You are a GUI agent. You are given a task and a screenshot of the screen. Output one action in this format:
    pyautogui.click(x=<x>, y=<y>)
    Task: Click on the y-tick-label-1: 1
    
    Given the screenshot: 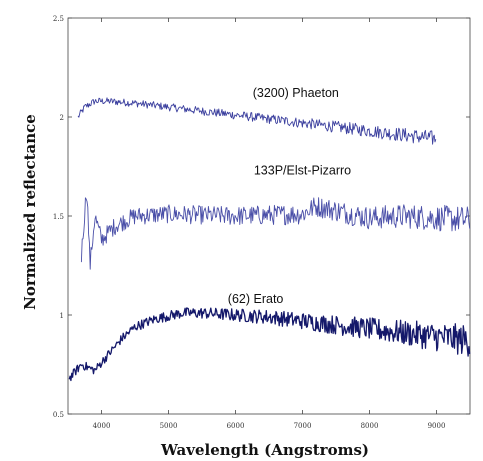 What is the action you would take?
    pyautogui.click(x=62, y=316)
    